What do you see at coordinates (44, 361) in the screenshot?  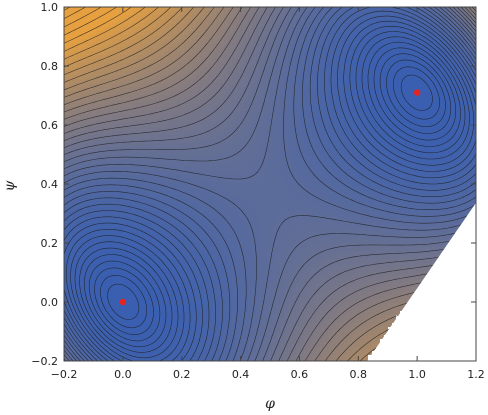 I see `y-tick-label: −0.2` at bounding box center [44, 361].